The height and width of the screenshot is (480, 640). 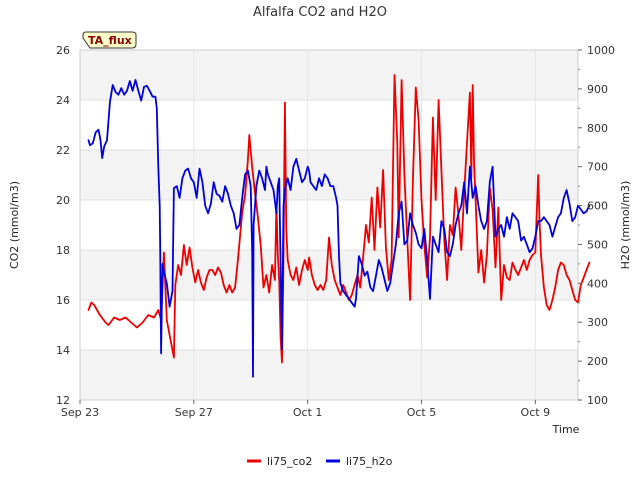 What do you see at coordinates (63, 250) in the screenshot?
I see `left-tick-label: 18` at bounding box center [63, 250].